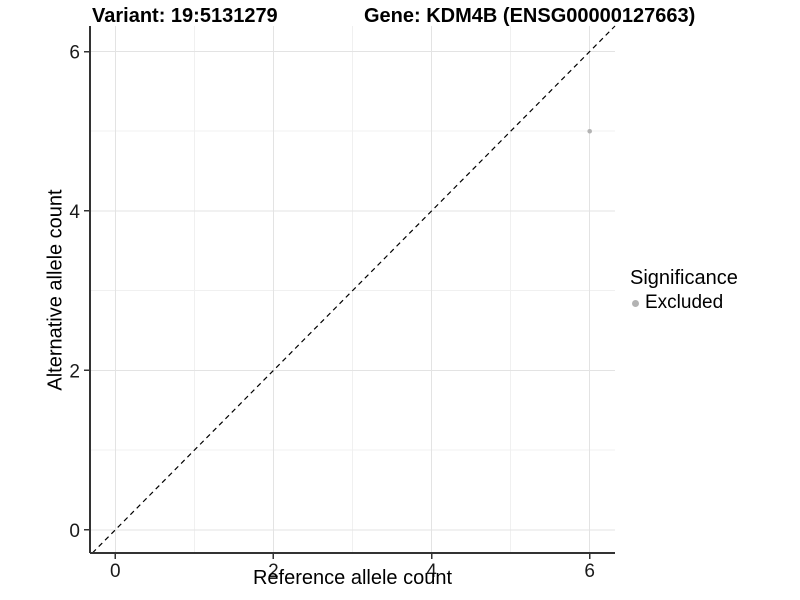 This screenshot has height=600, width=800. I want to click on y-tick-label: 6, so click(74, 53).